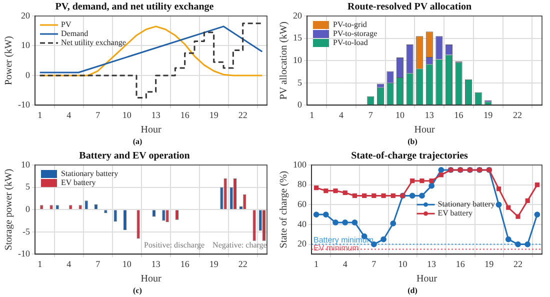 This screenshot has width=550, height=297. What do you see at coordinates (93, 43) in the screenshot?
I see `legend-label: Net utility exchange` at bounding box center [93, 43].